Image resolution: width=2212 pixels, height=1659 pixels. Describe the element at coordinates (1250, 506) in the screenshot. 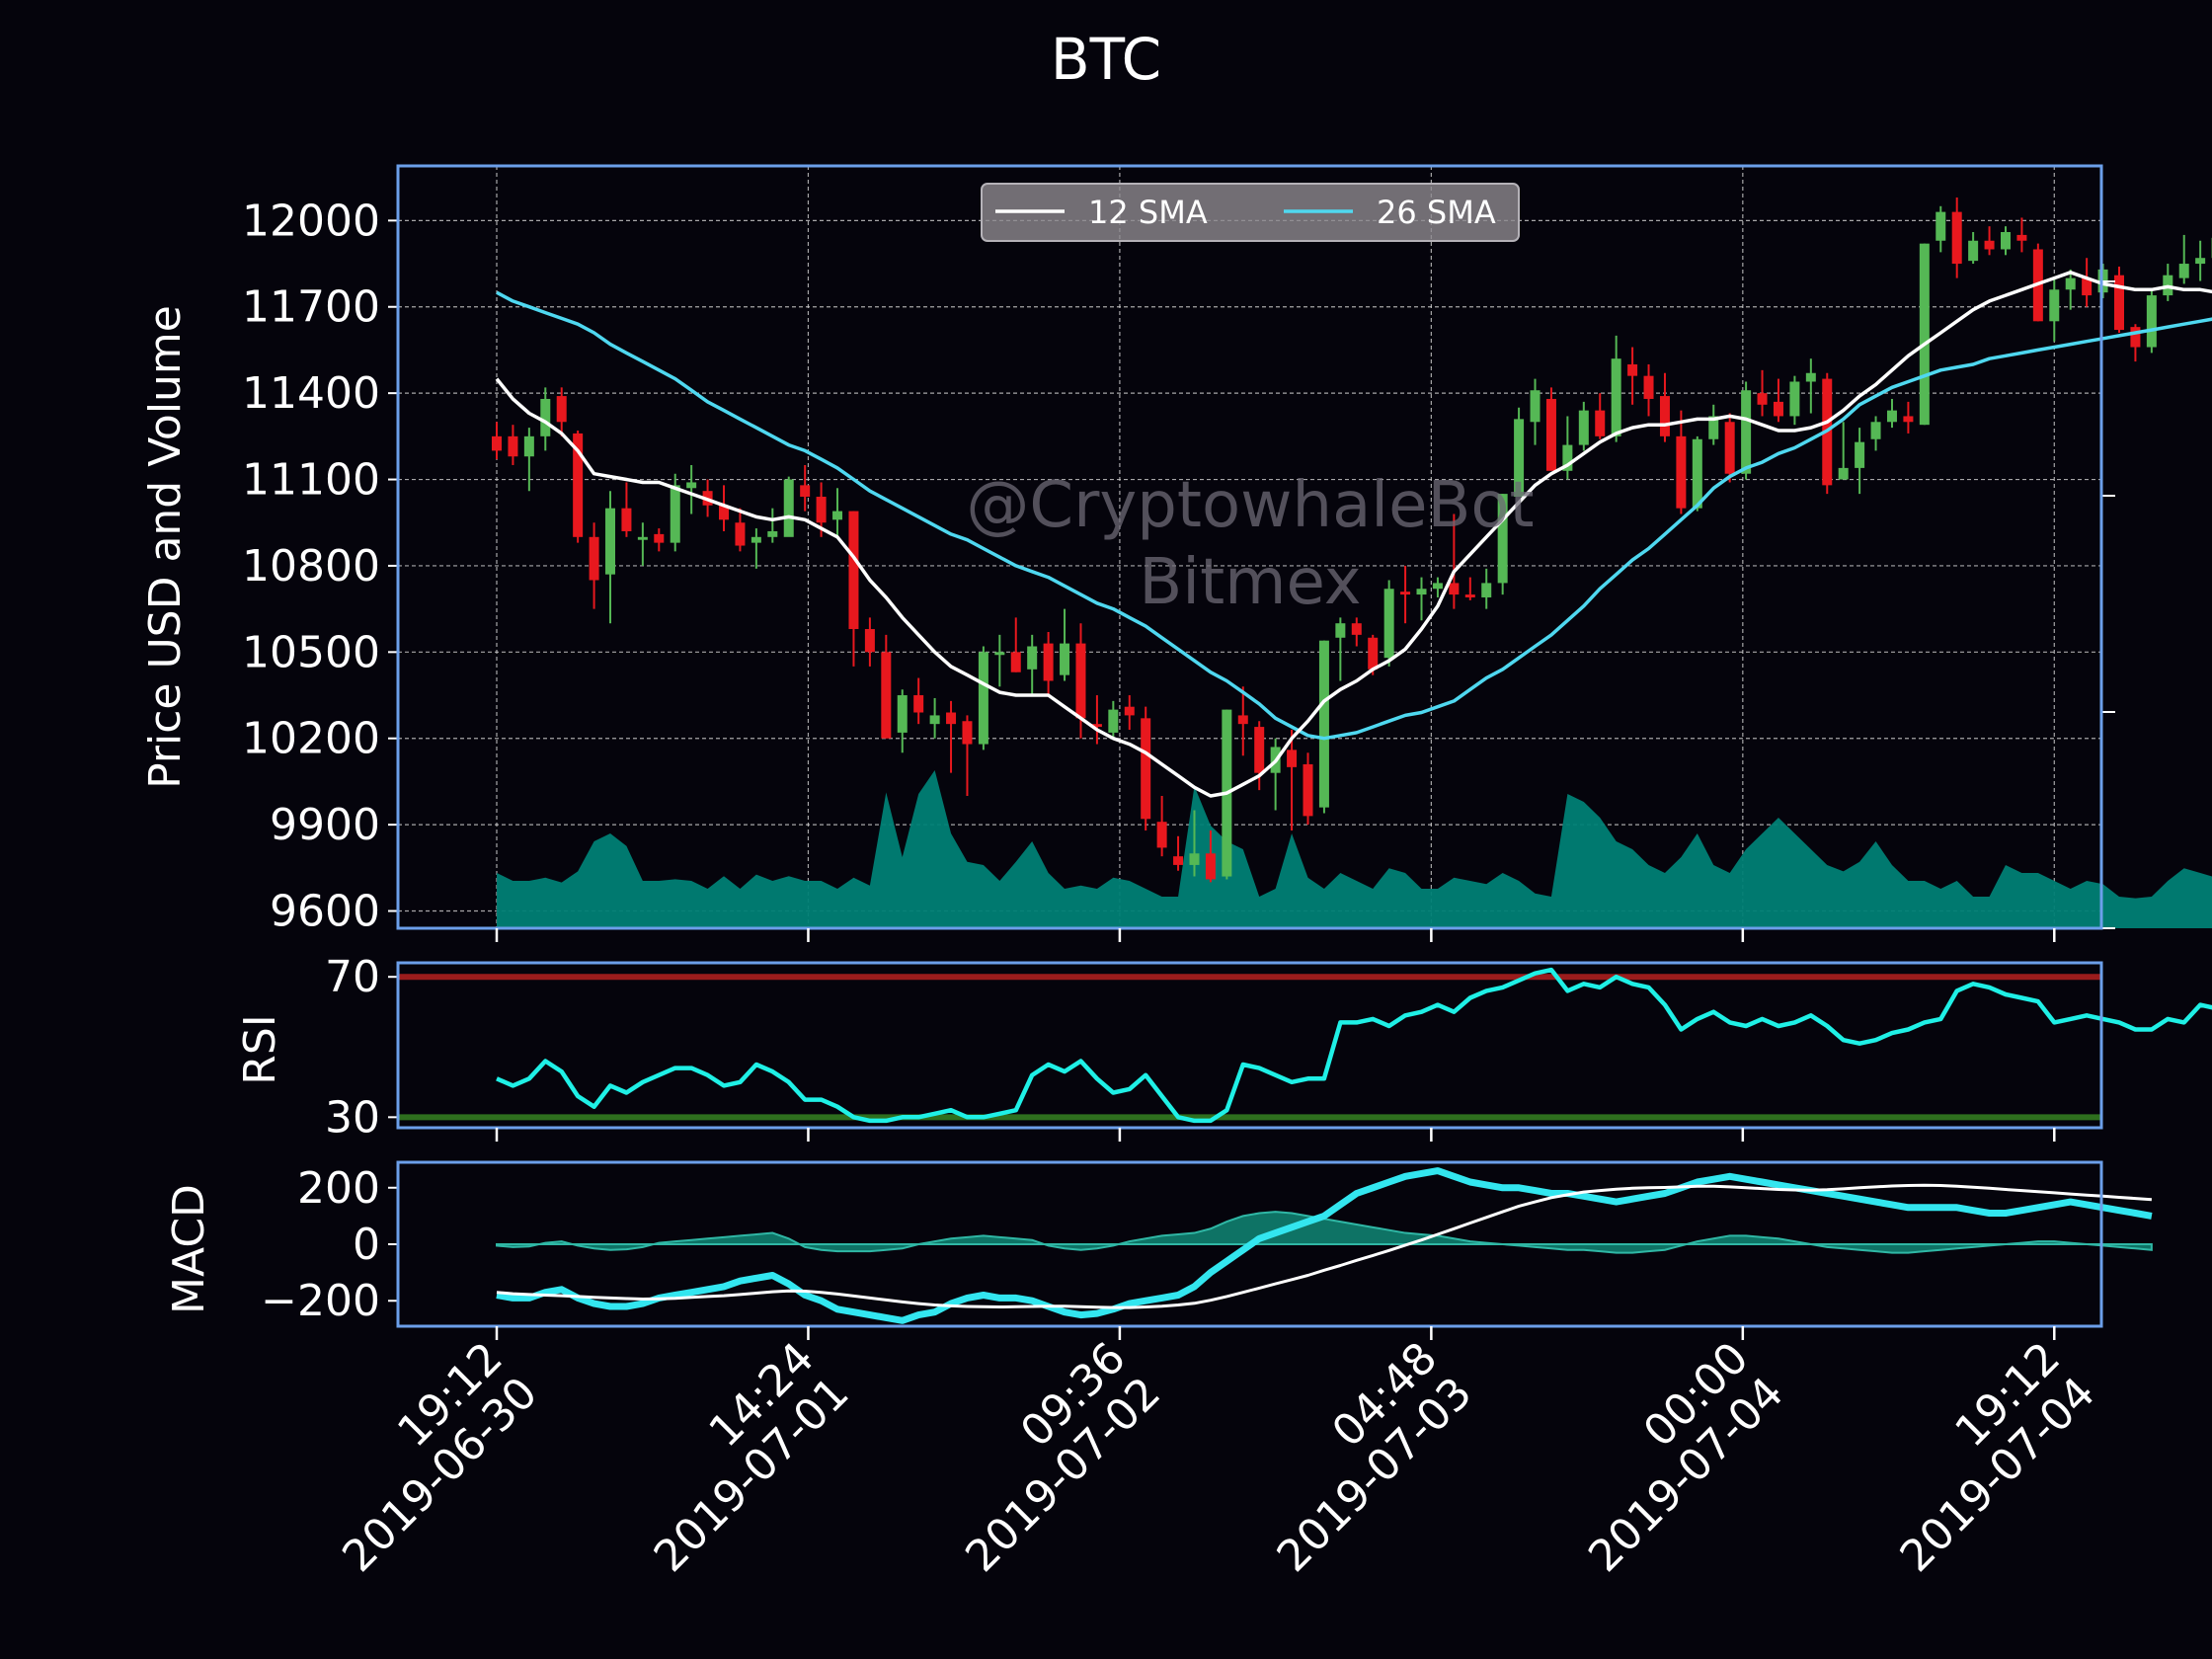

I see `watermark-line-1: @CryptowhaleBot` at that location.